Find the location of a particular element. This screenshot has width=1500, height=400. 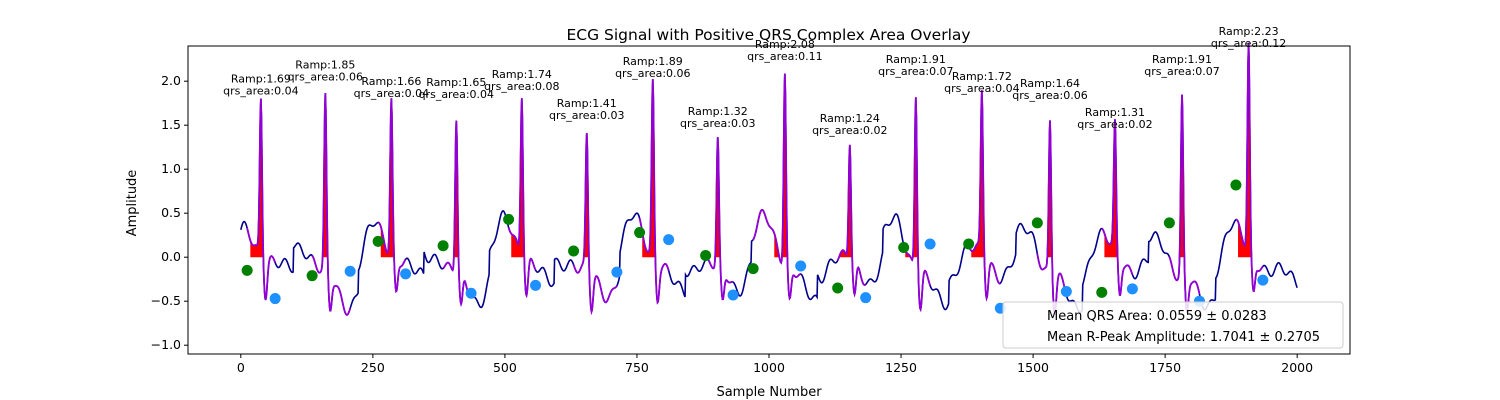

ramp-annotation: Ramp:1.89 is located at coordinates (653, 61).